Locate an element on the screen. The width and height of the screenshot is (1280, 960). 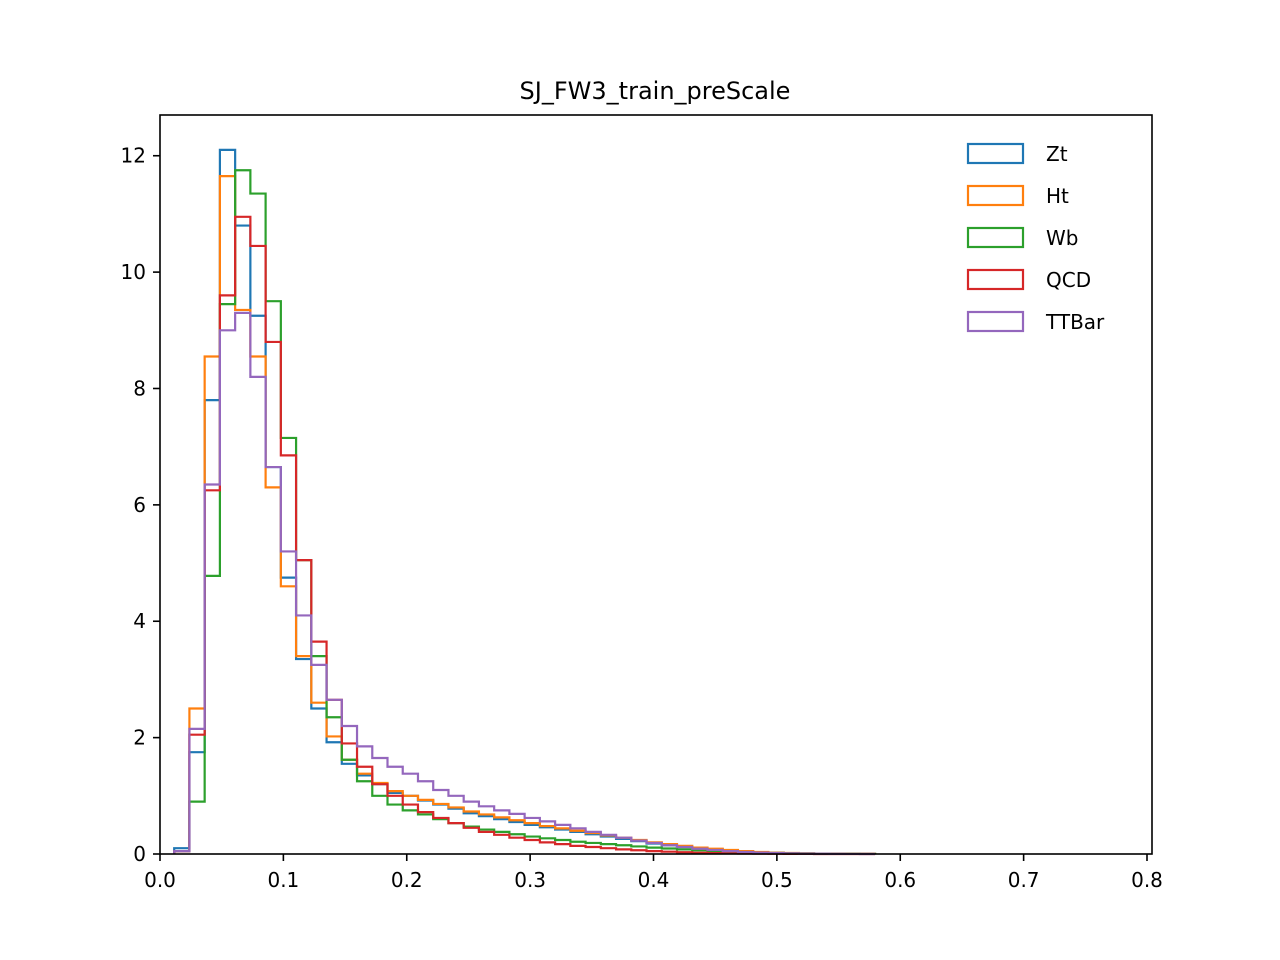
legend-label-zt: Zt is located at coordinates (1057, 154).